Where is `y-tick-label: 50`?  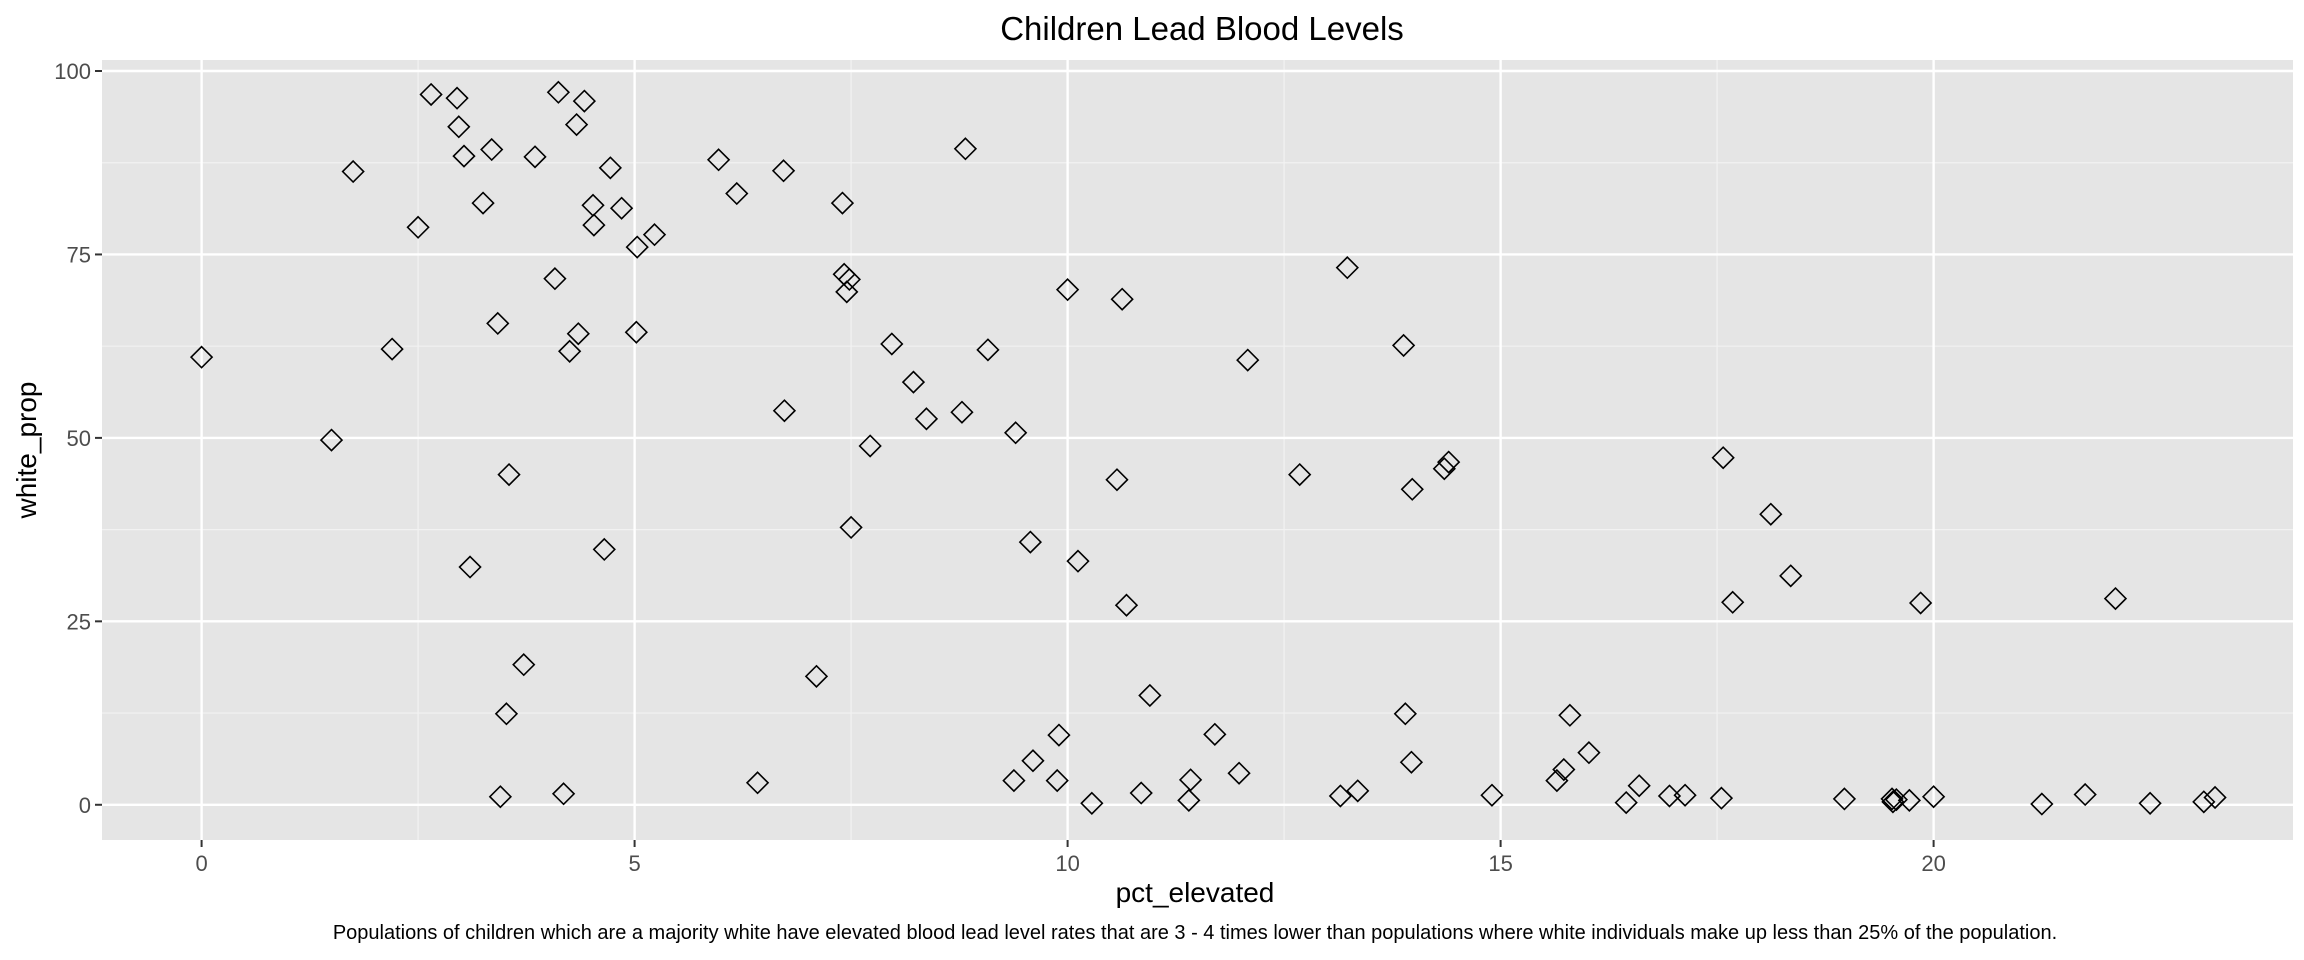 y-tick-label: 50 is located at coordinates (79, 438).